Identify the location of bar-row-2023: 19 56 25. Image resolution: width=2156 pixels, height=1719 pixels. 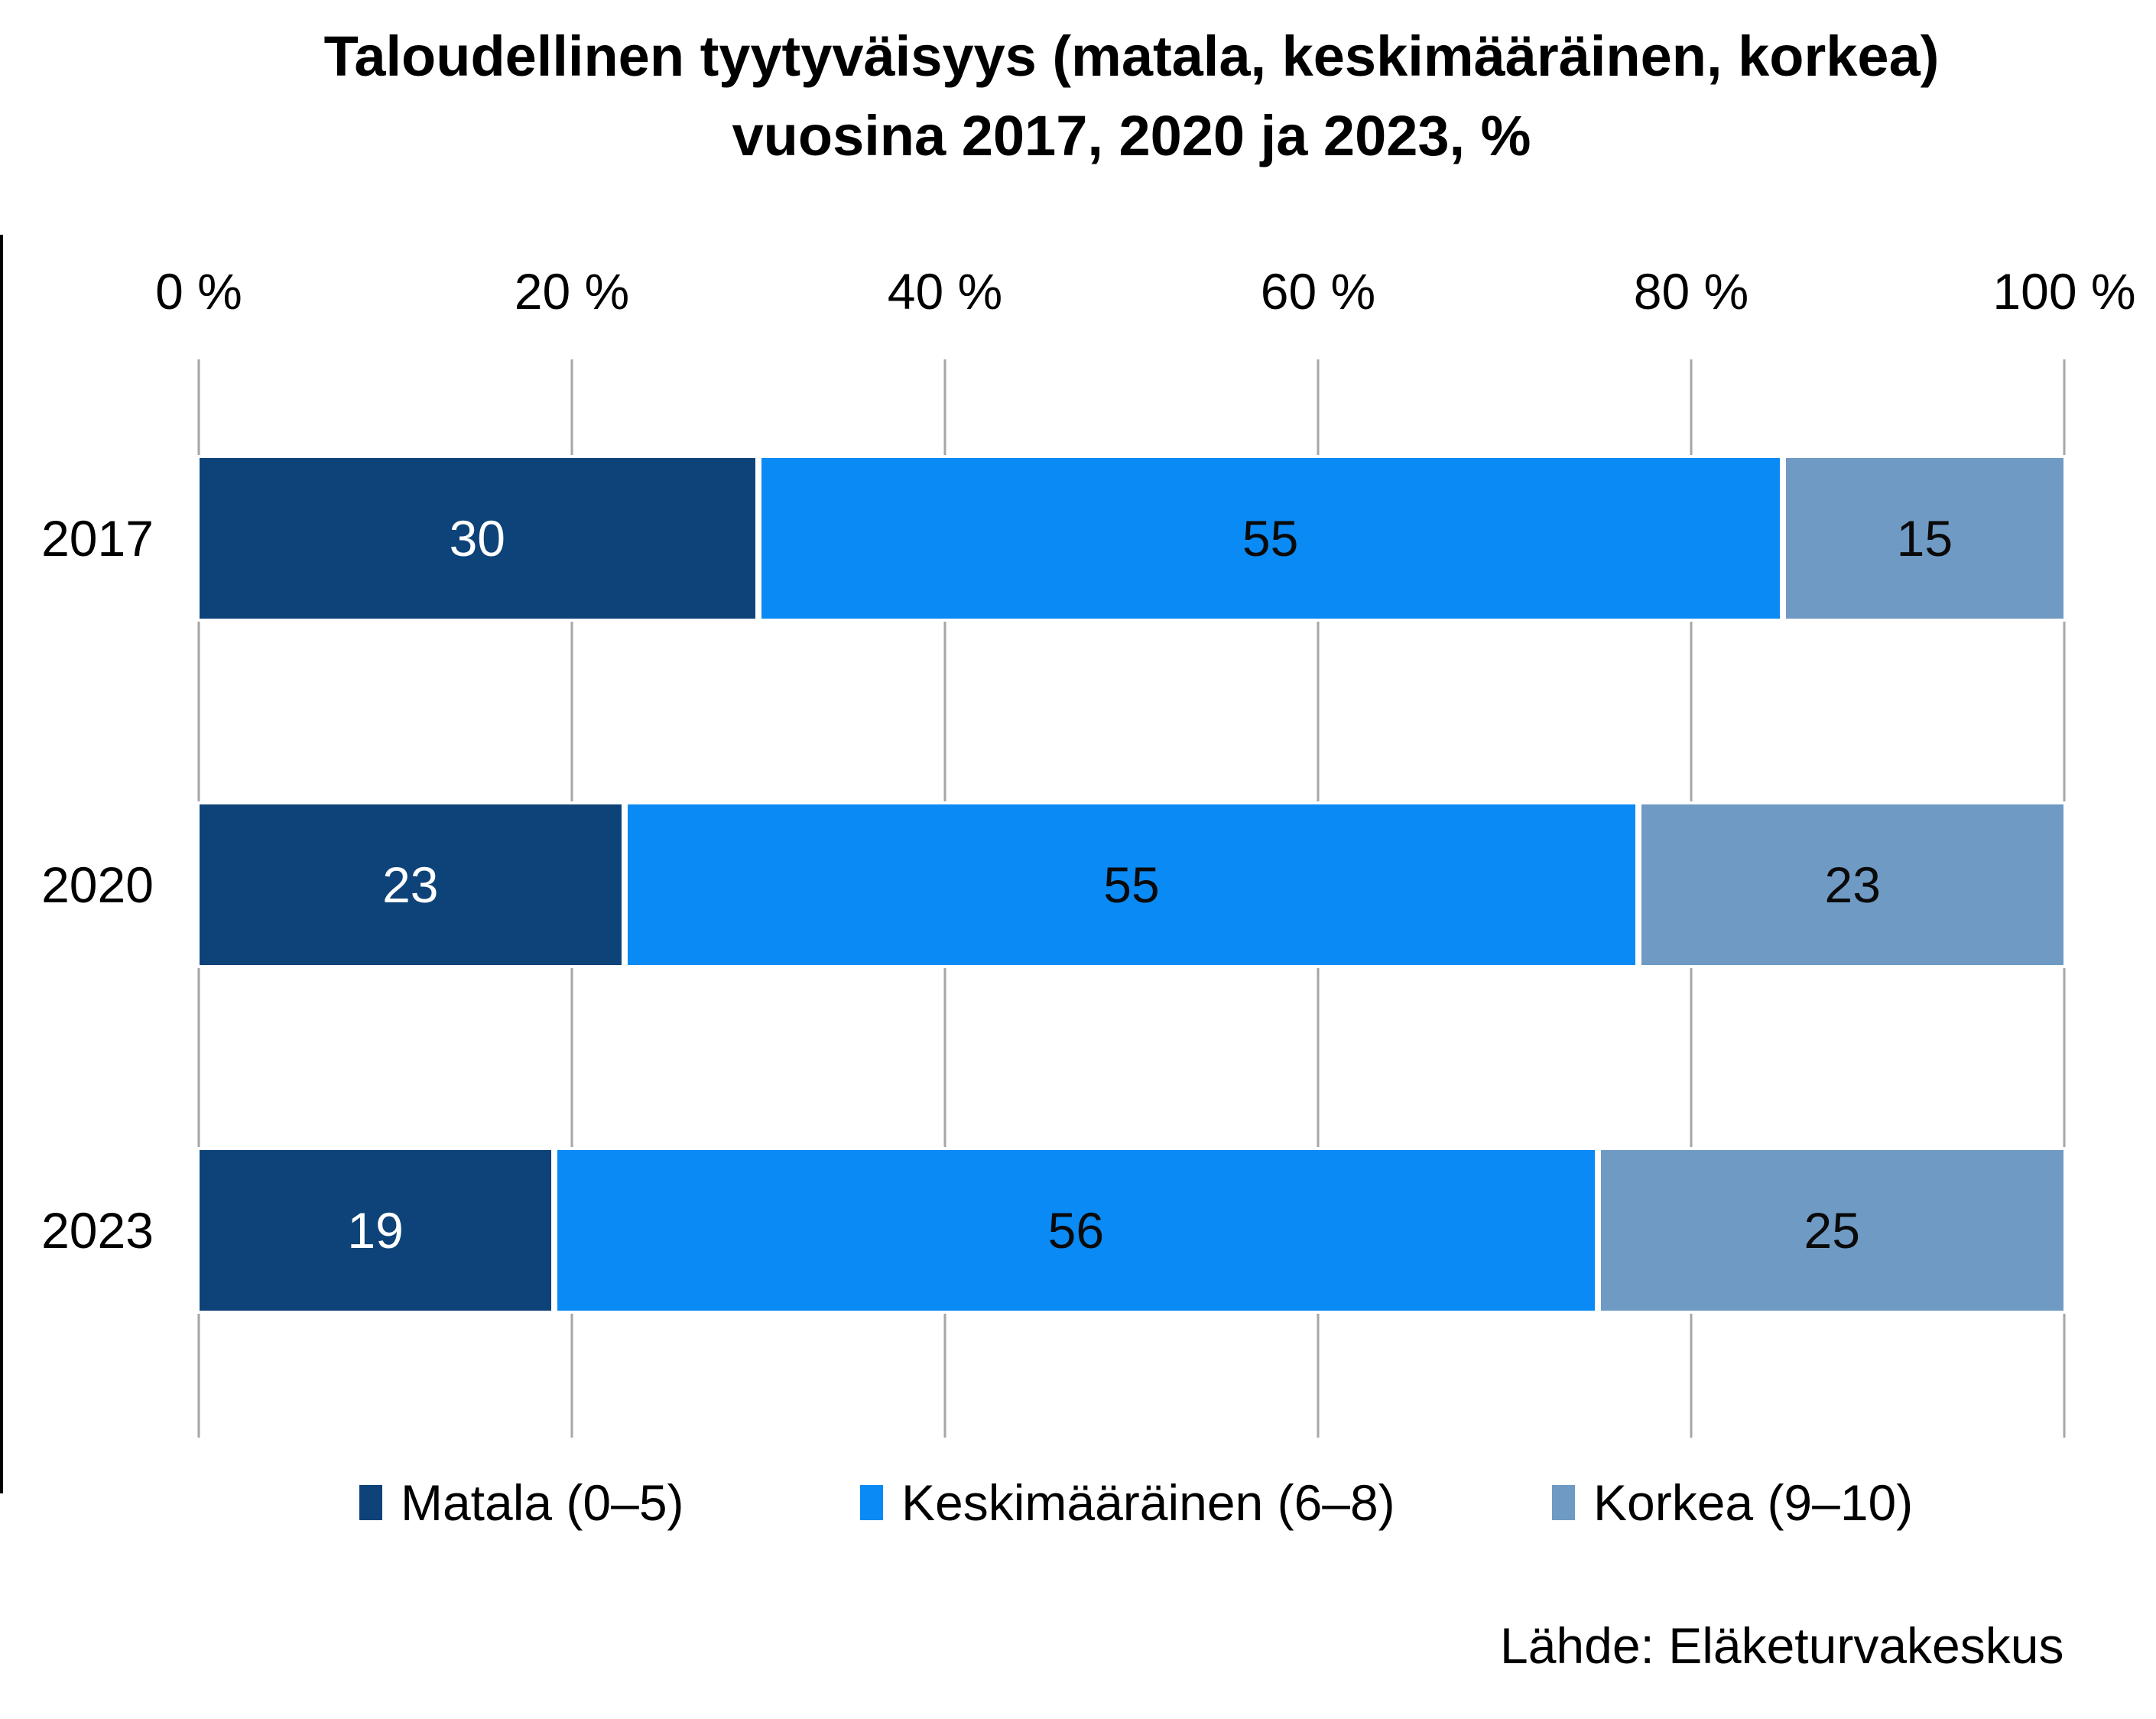
(1131, 1230).